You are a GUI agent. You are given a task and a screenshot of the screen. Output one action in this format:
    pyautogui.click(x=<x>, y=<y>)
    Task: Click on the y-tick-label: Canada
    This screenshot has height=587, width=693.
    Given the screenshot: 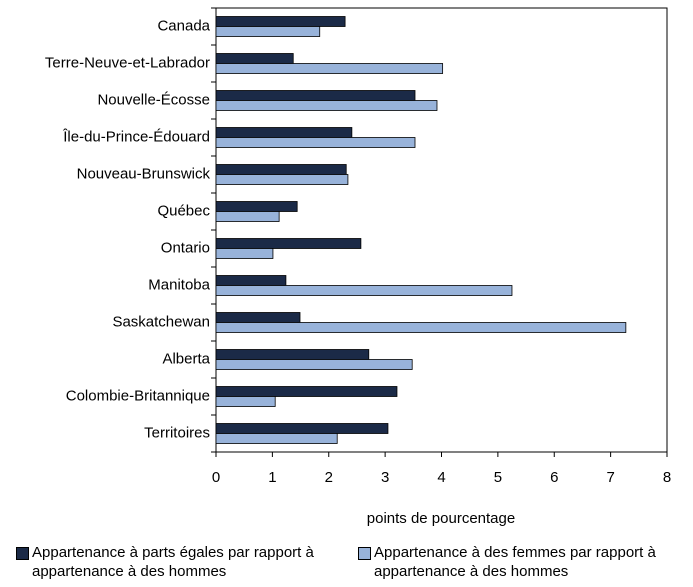 What is the action you would take?
    pyautogui.click(x=183, y=25)
    